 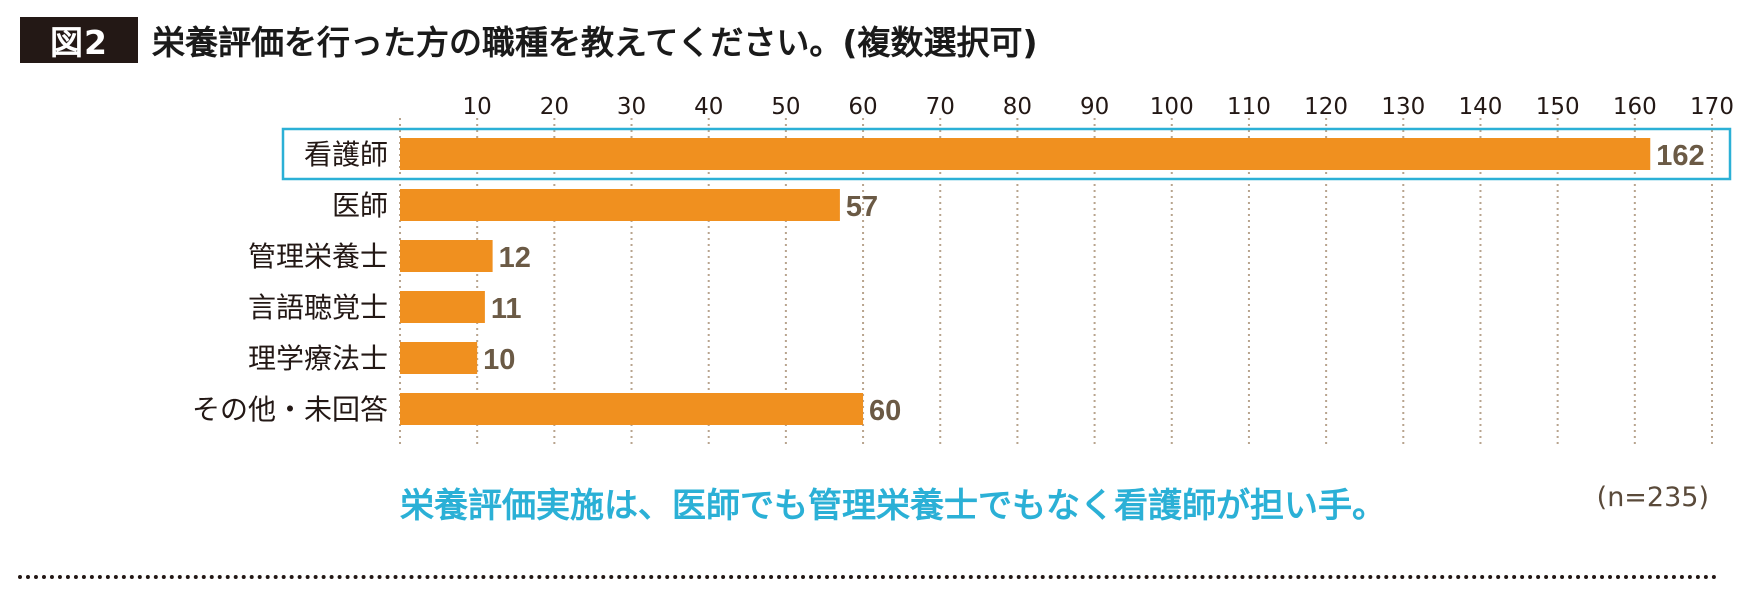 I want to click on x-tick-label: 10, so click(x=477, y=107).